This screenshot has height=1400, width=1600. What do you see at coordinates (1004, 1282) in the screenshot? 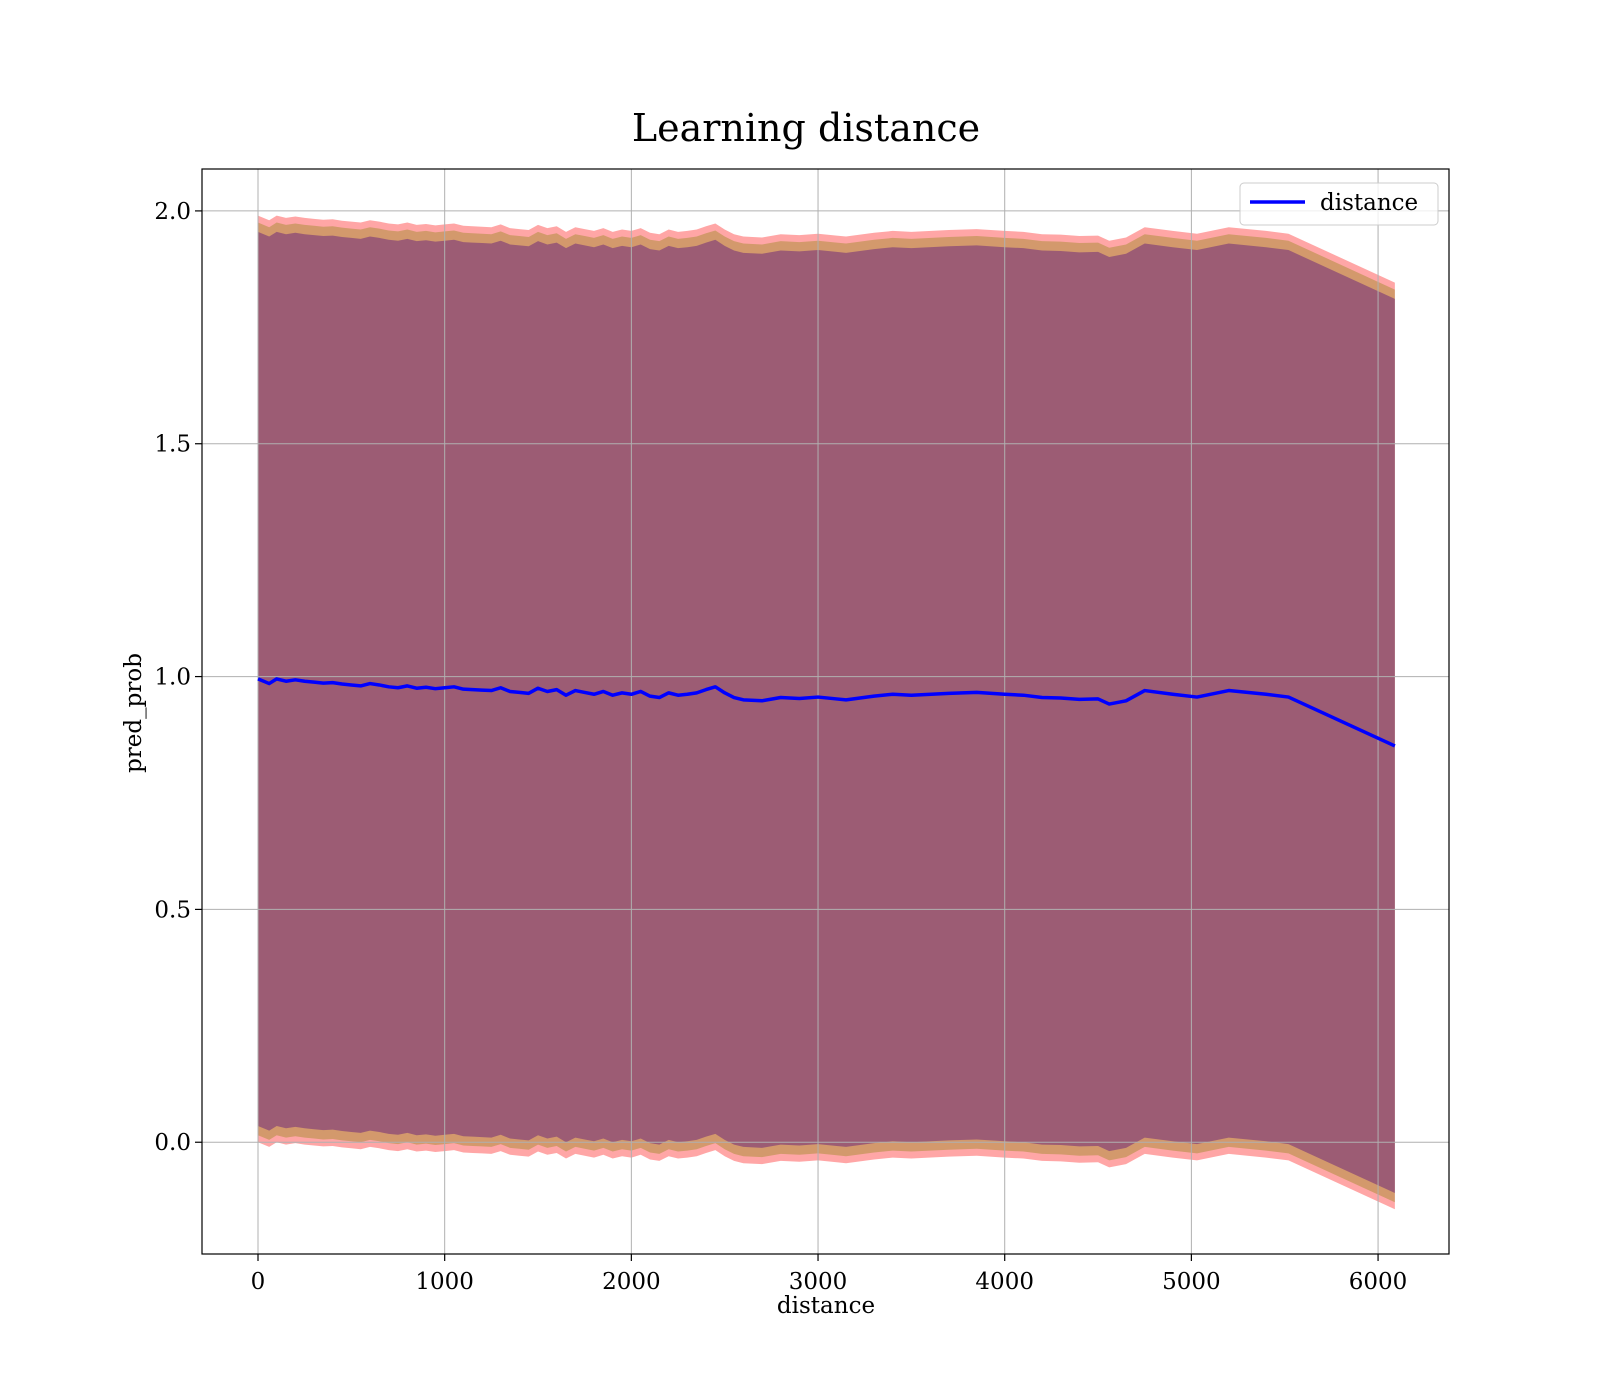
I see `x-tick-label: 4000` at bounding box center [1004, 1282].